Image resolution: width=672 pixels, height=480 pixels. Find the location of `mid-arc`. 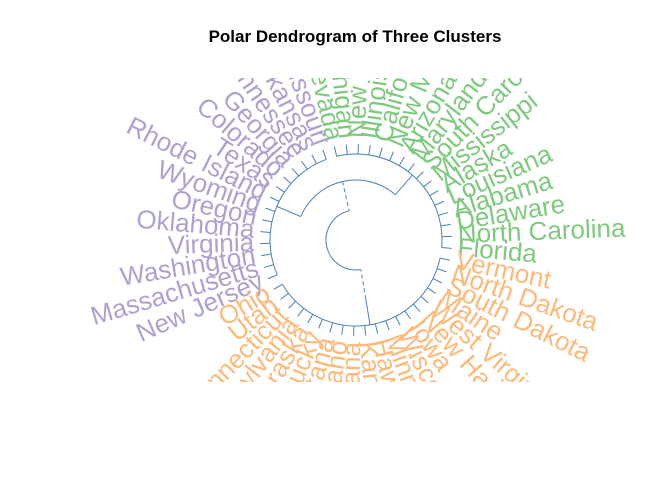

mid-arc is located at coordinates (348, 198).